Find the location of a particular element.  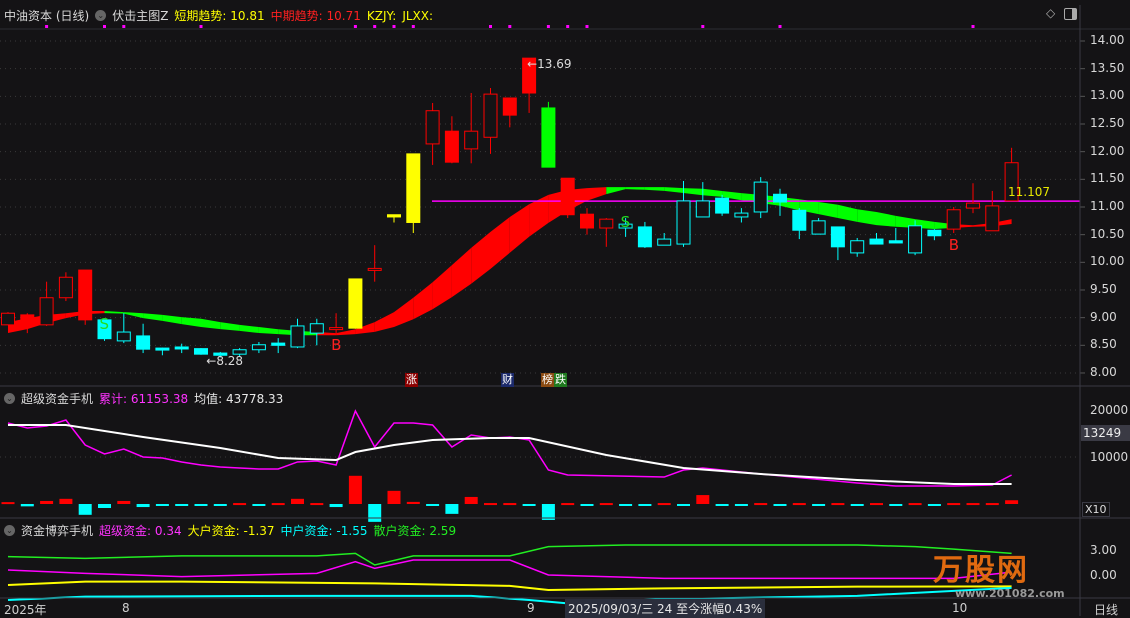

mid-trend-value: 10.71 is located at coordinates (343, 16).